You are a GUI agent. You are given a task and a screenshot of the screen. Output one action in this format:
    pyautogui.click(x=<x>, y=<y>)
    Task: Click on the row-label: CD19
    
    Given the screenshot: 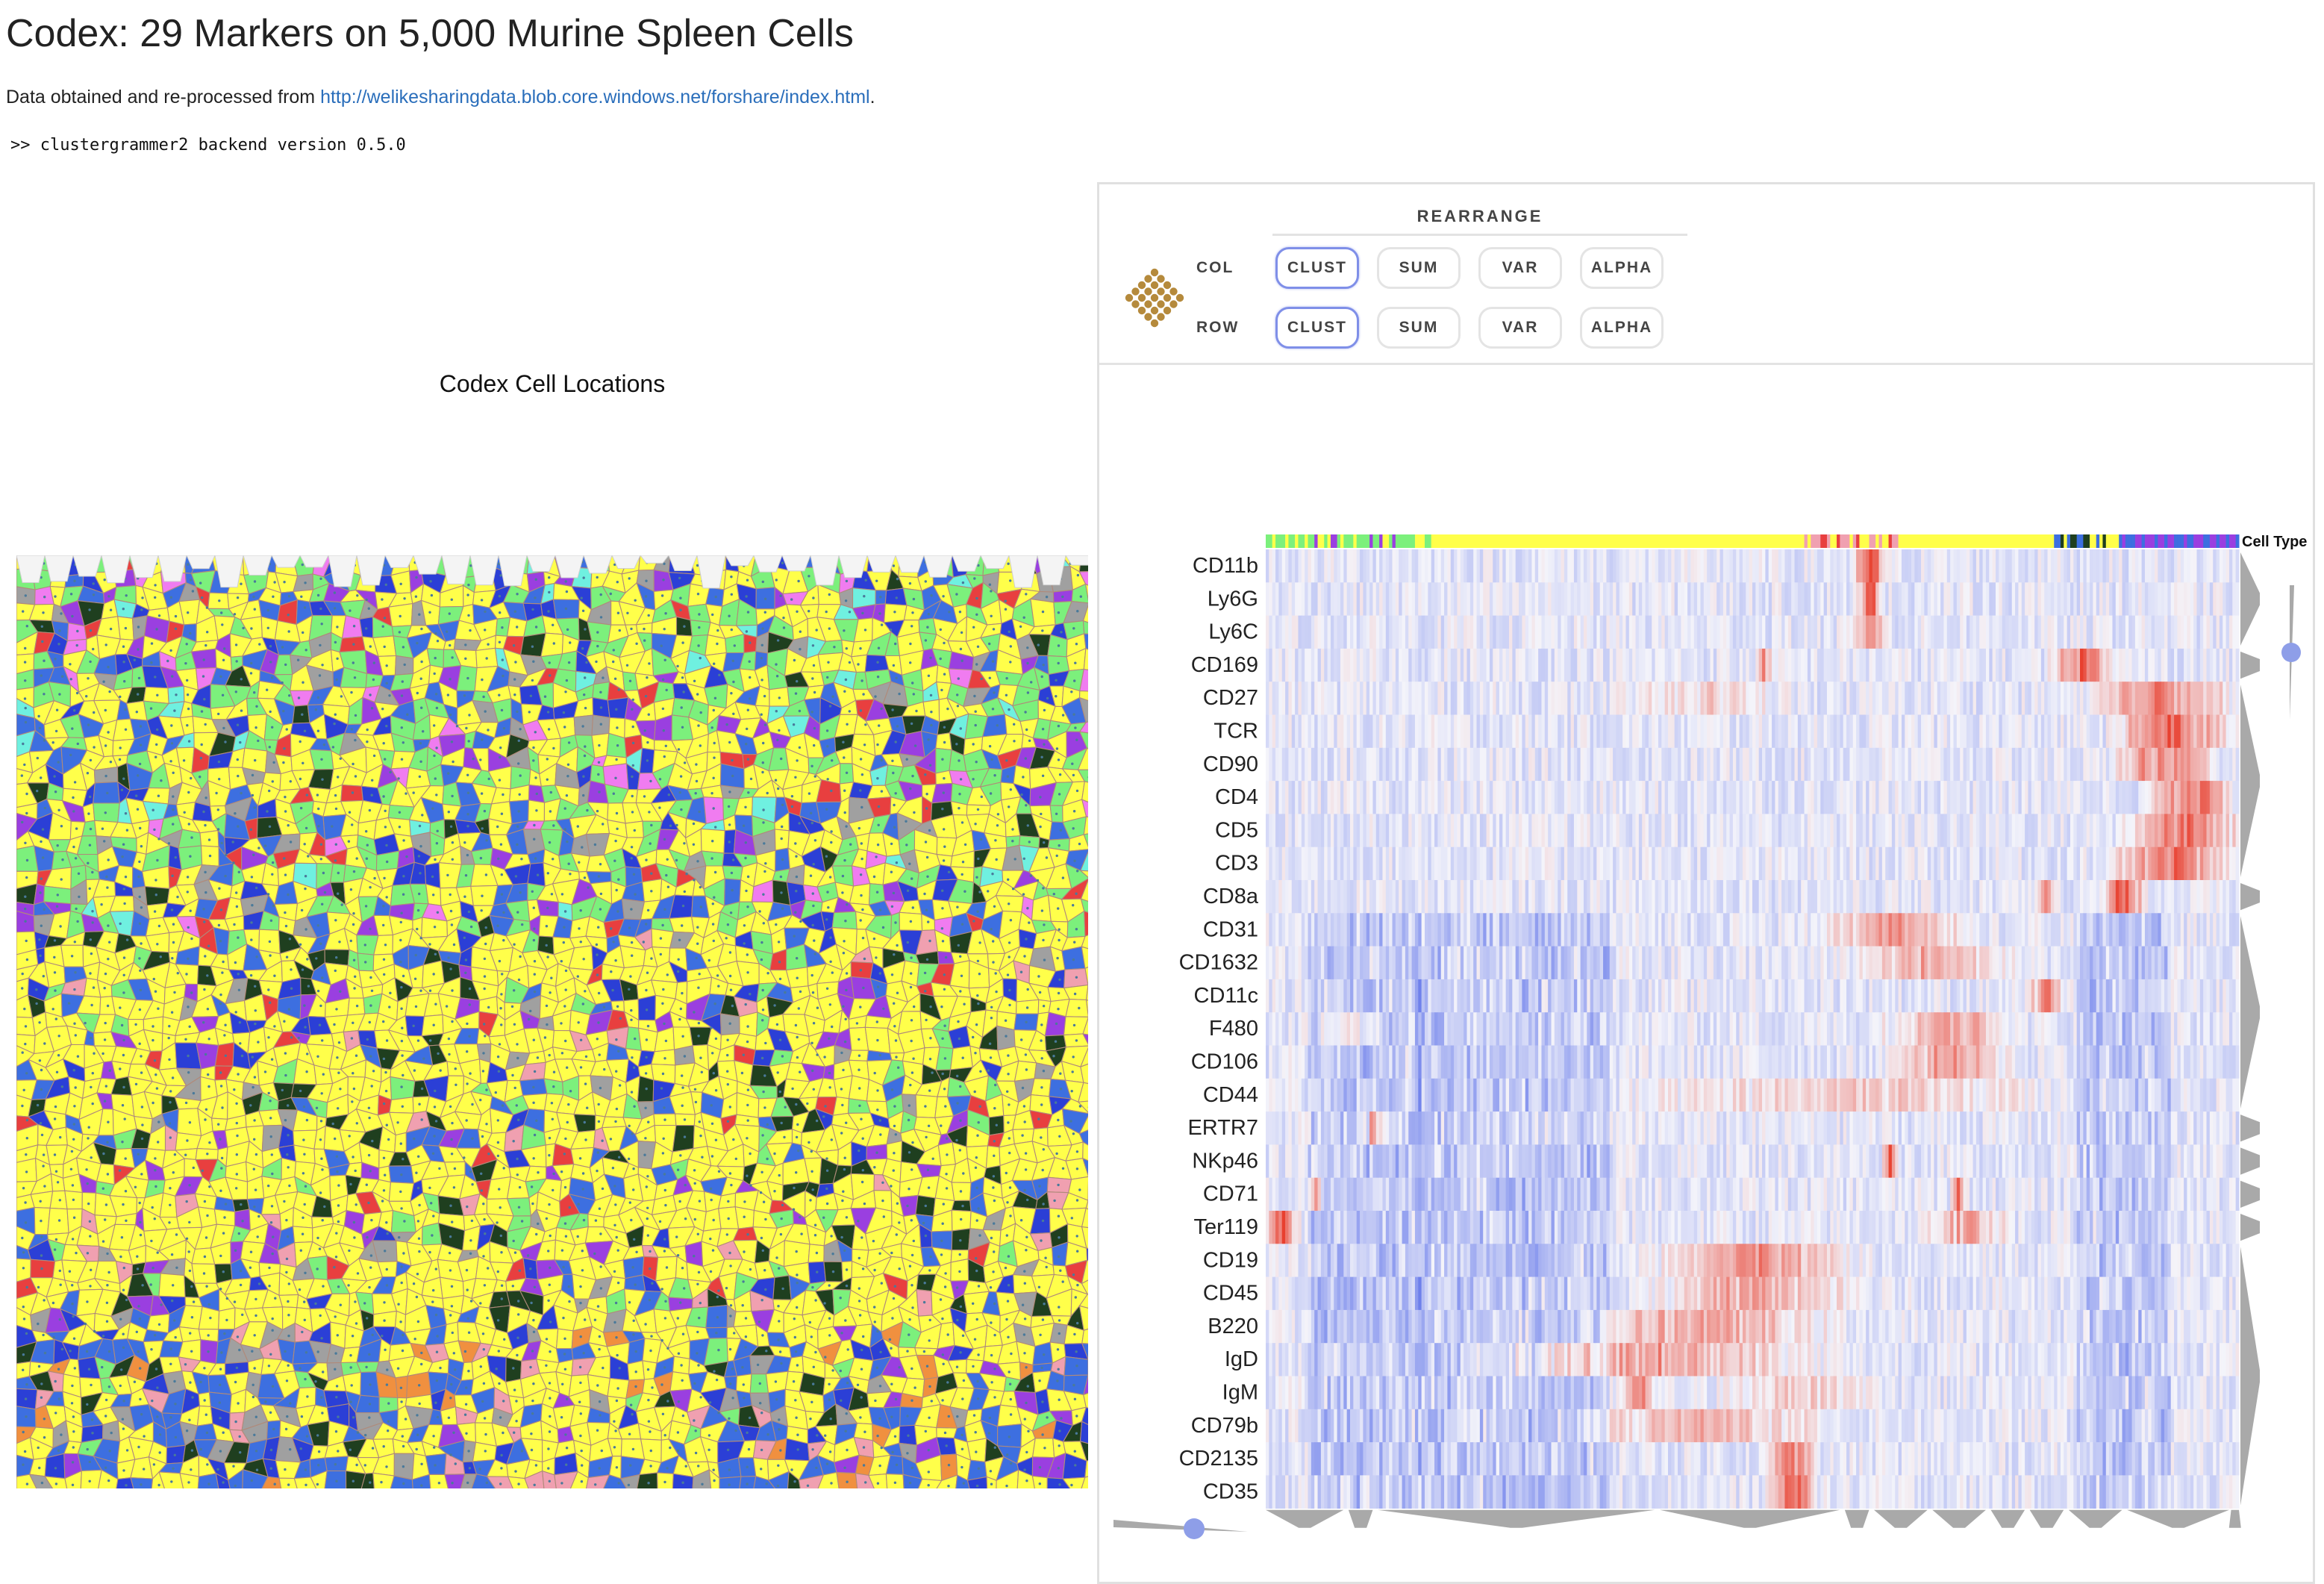 What is the action you would take?
    pyautogui.click(x=1230, y=1260)
    